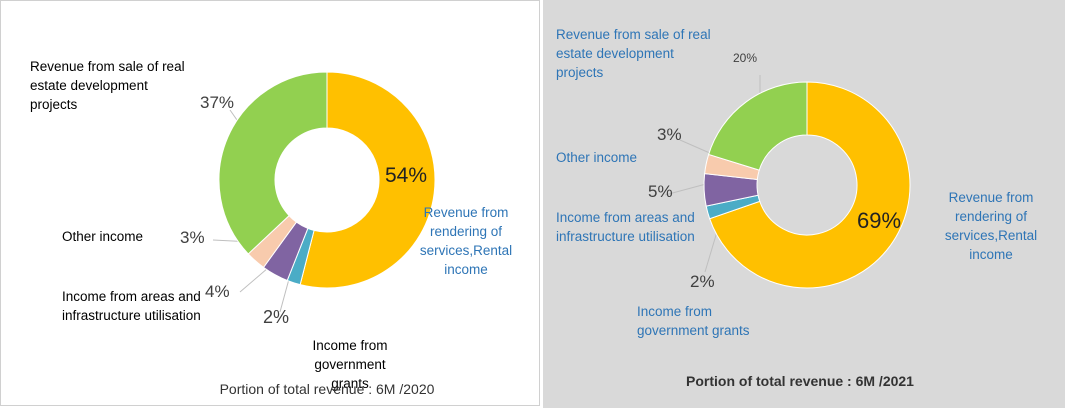 This screenshot has height=408, width=1065. What do you see at coordinates (745, 58) in the screenshot?
I see `value-label: 20%` at bounding box center [745, 58].